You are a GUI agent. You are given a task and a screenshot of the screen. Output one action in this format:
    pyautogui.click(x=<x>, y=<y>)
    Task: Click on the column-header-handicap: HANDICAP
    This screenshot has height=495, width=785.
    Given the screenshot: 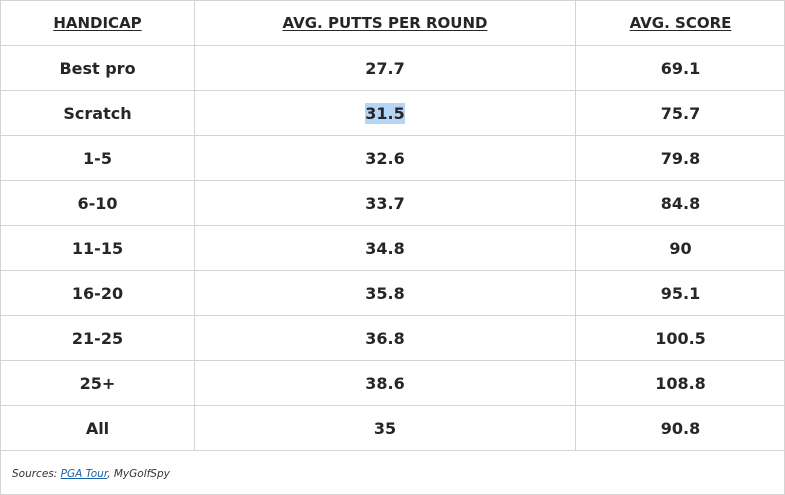 What is the action you would take?
    pyautogui.click(x=97, y=23)
    